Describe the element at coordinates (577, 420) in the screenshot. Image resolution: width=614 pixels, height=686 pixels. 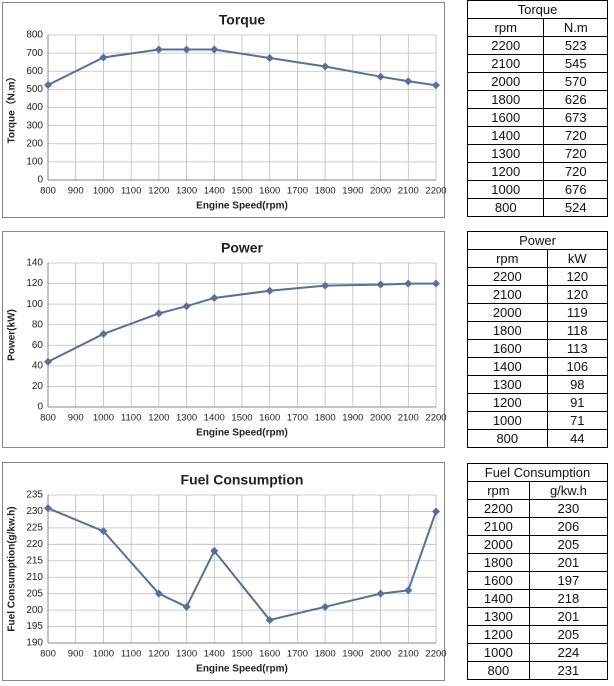
I see `table-cell: 71` at that location.